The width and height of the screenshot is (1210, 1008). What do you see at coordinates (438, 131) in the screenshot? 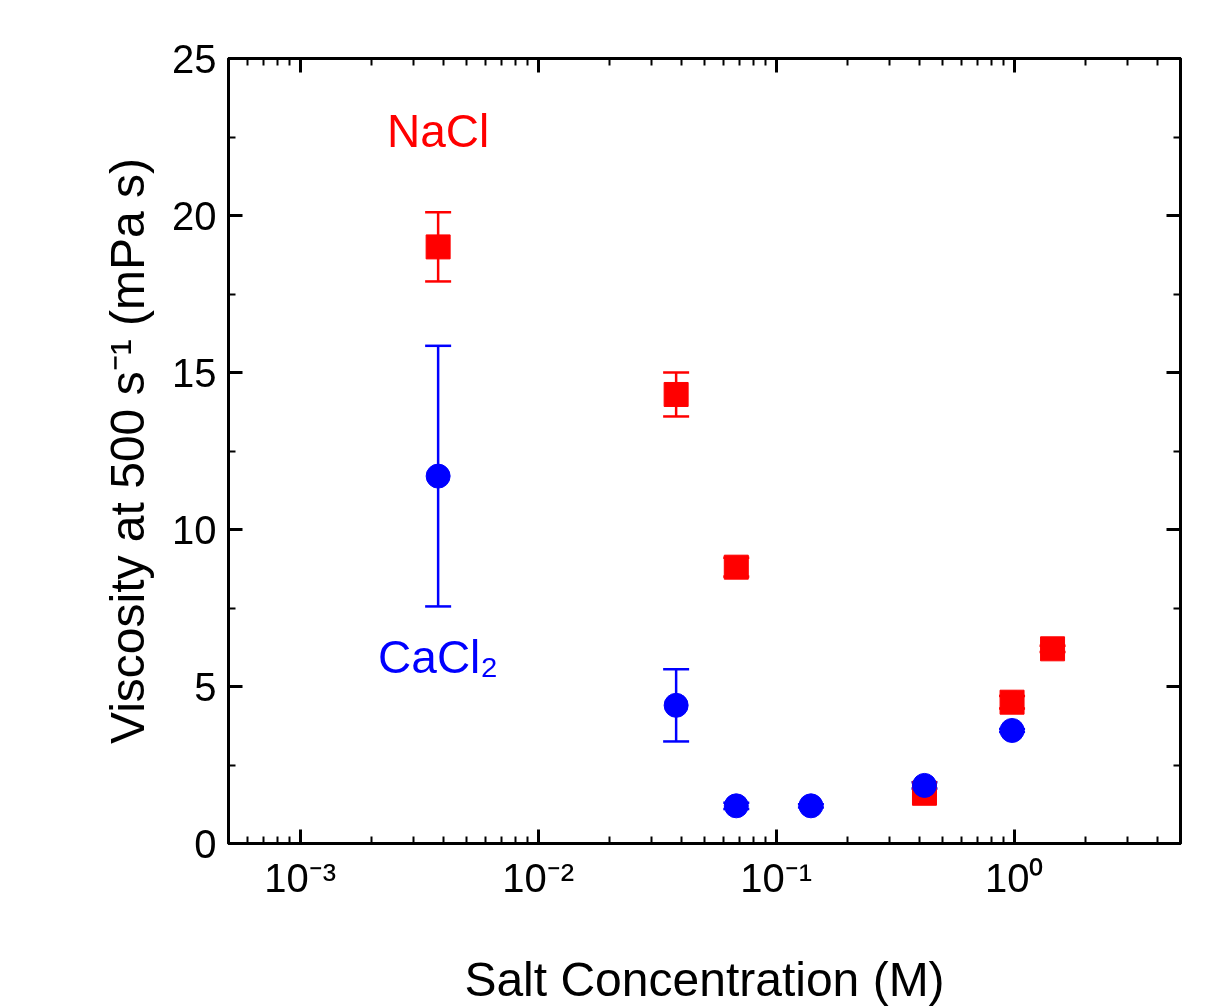
I see `series-label: NaCl` at bounding box center [438, 131].